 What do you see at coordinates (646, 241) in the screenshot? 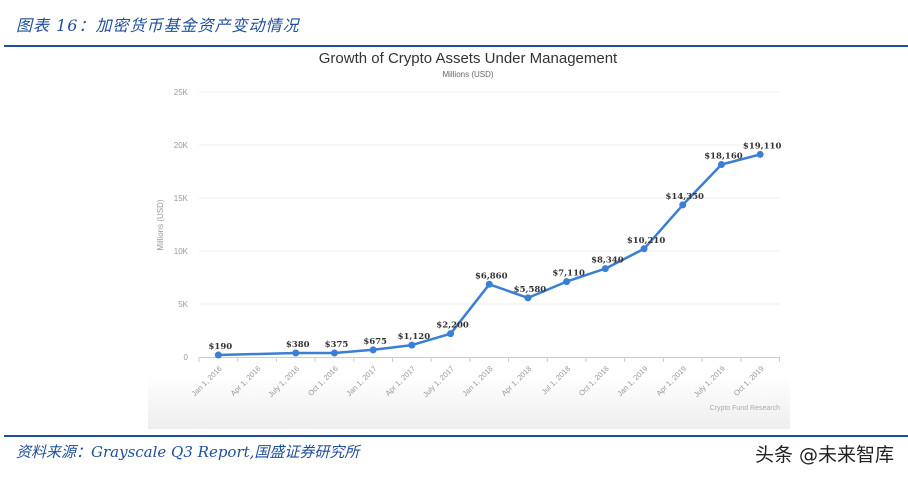
I see `data-label: $10,210` at bounding box center [646, 241].